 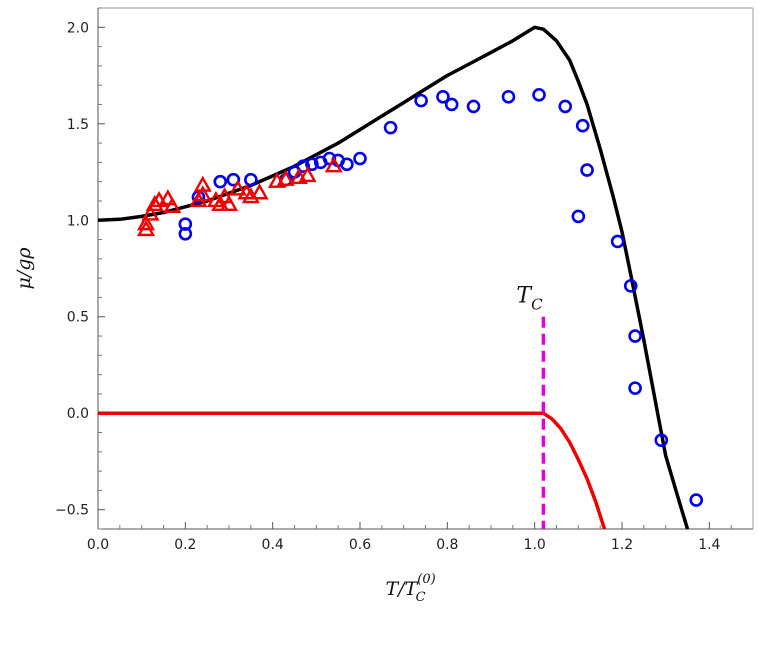 What do you see at coordinates (98, 545) in the screenshot?
I see `x-tick-label: 0.0` at bounding box center [98, 545].